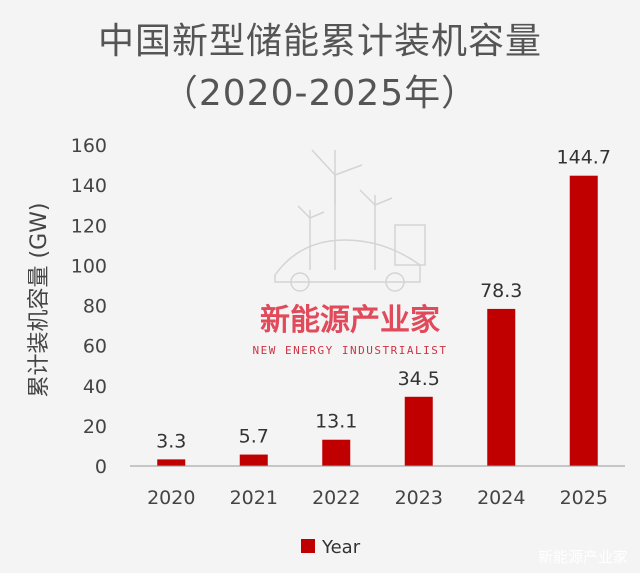  I want to click on y-tick-label: 80, so click(95, 307).